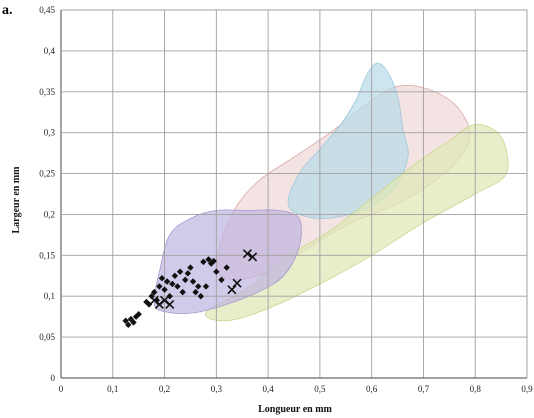 The image size is (534, 418). Describe the element at coordinates (47, 337) in the screenshot. I see `y-tick-label: 0,05` at that location.